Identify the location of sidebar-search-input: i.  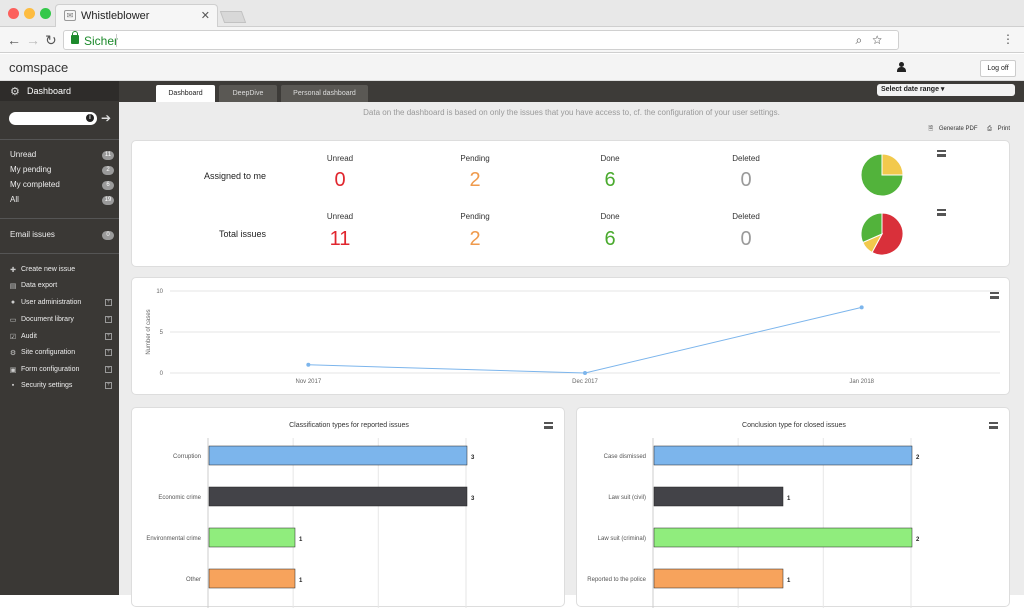
(53, 118).